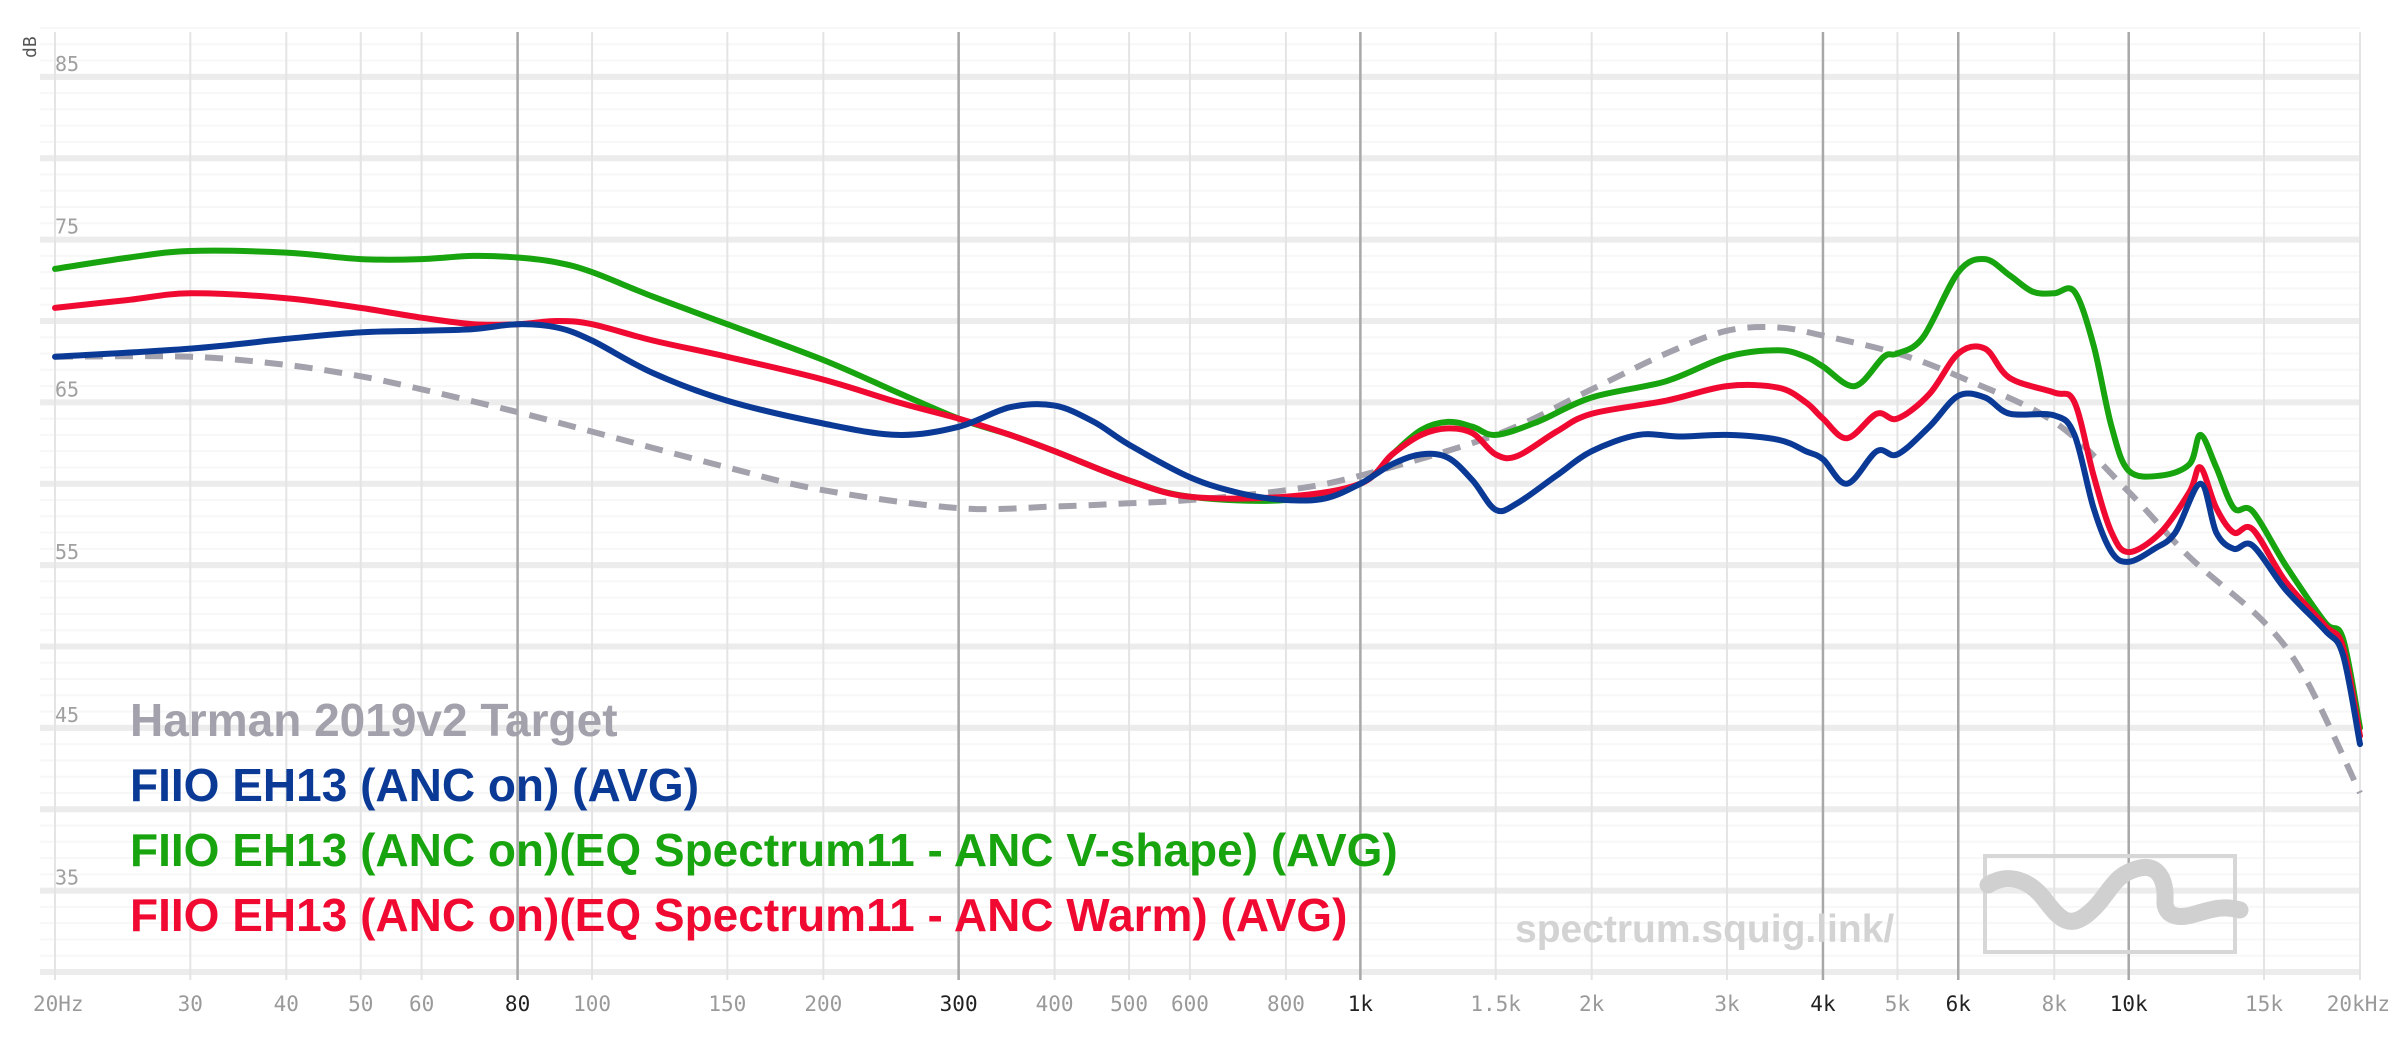 Image resolution: width=2400 pixels, height=1038 pixels. I want to click on y-axis-unit-label: dB, so click(30, 47).